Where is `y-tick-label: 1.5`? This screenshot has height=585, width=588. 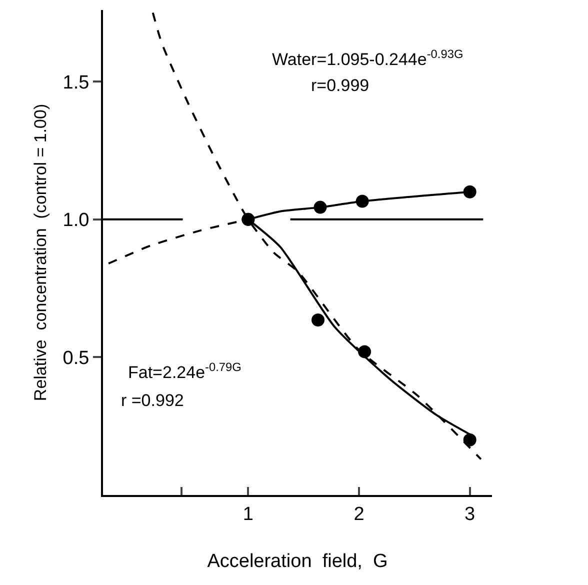 y-tick-label: 1.5 is located at coordinates (76, 83).